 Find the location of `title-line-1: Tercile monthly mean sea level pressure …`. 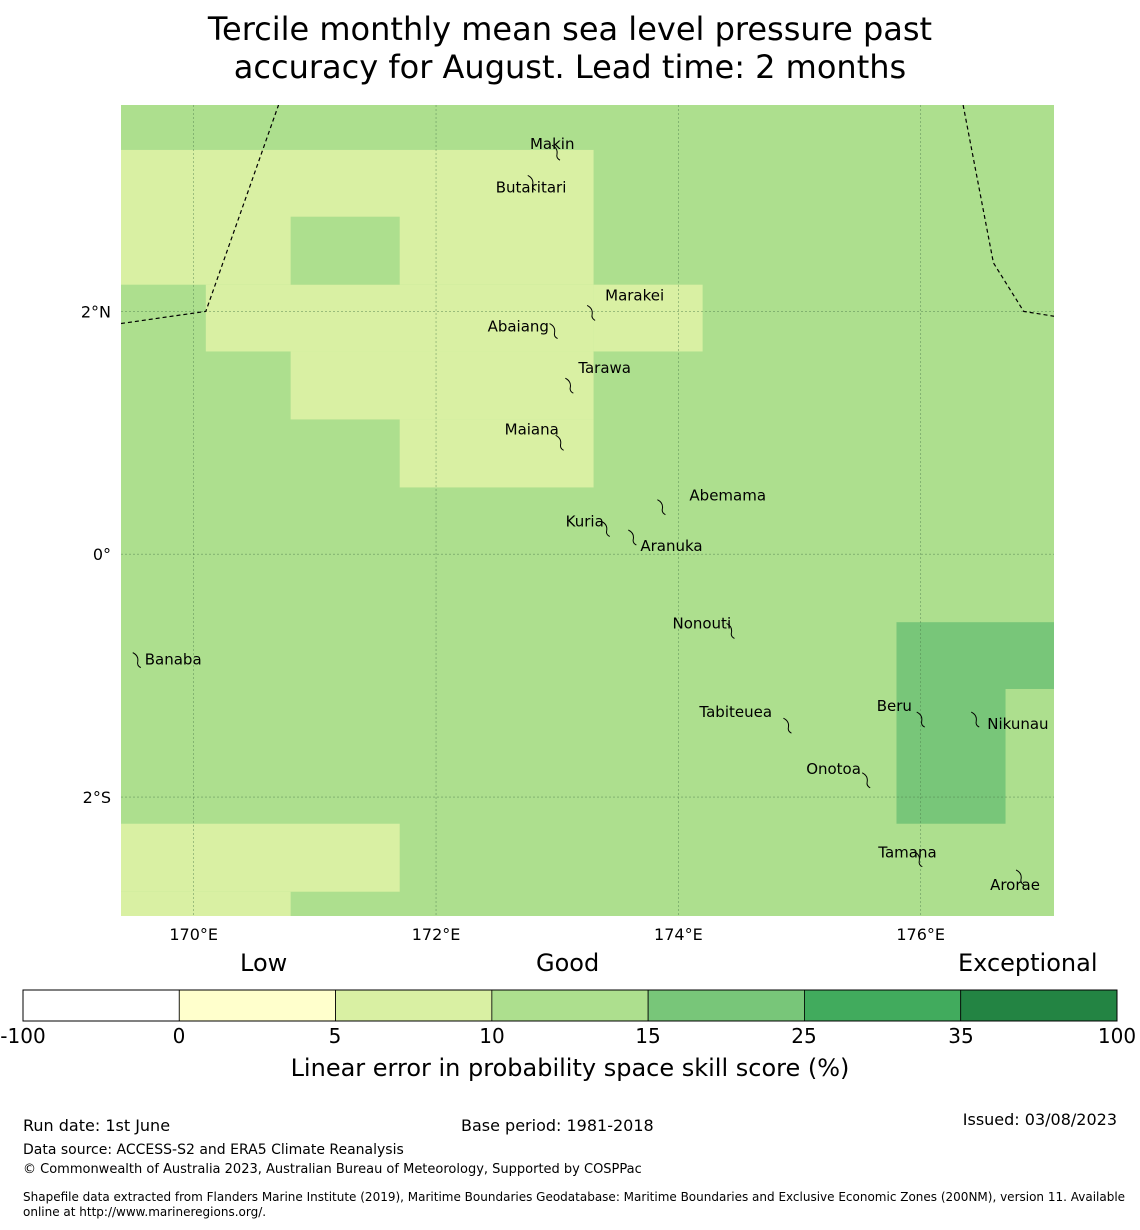

title-line-1: Tercile monthly mean sea level pressure … is located at coordinates (570, 29).